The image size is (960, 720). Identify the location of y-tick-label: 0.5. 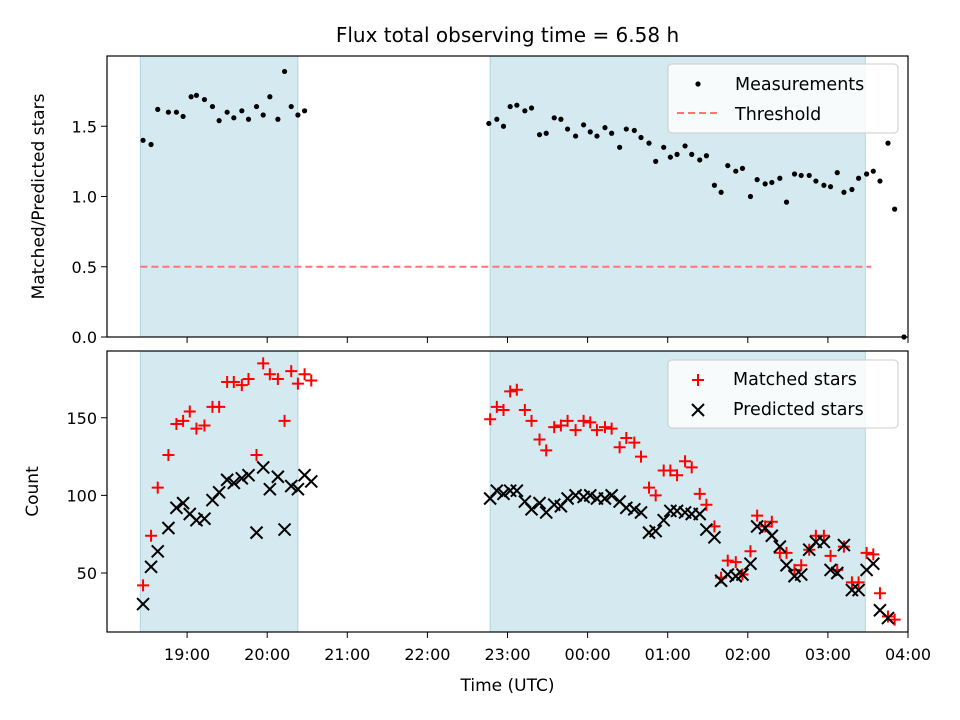
(84, 267).